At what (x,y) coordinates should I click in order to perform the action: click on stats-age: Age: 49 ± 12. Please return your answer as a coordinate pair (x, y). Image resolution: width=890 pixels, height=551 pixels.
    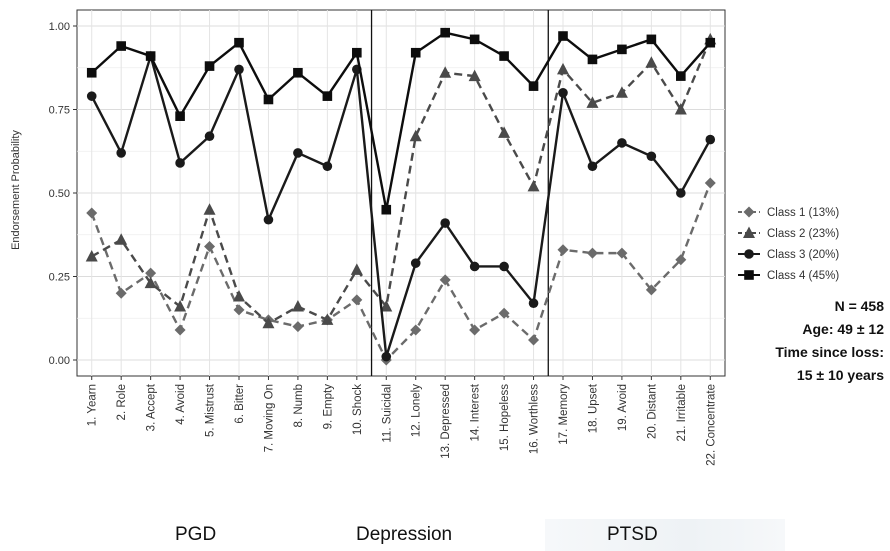
    Looking at the image, I should click on (843, 329).